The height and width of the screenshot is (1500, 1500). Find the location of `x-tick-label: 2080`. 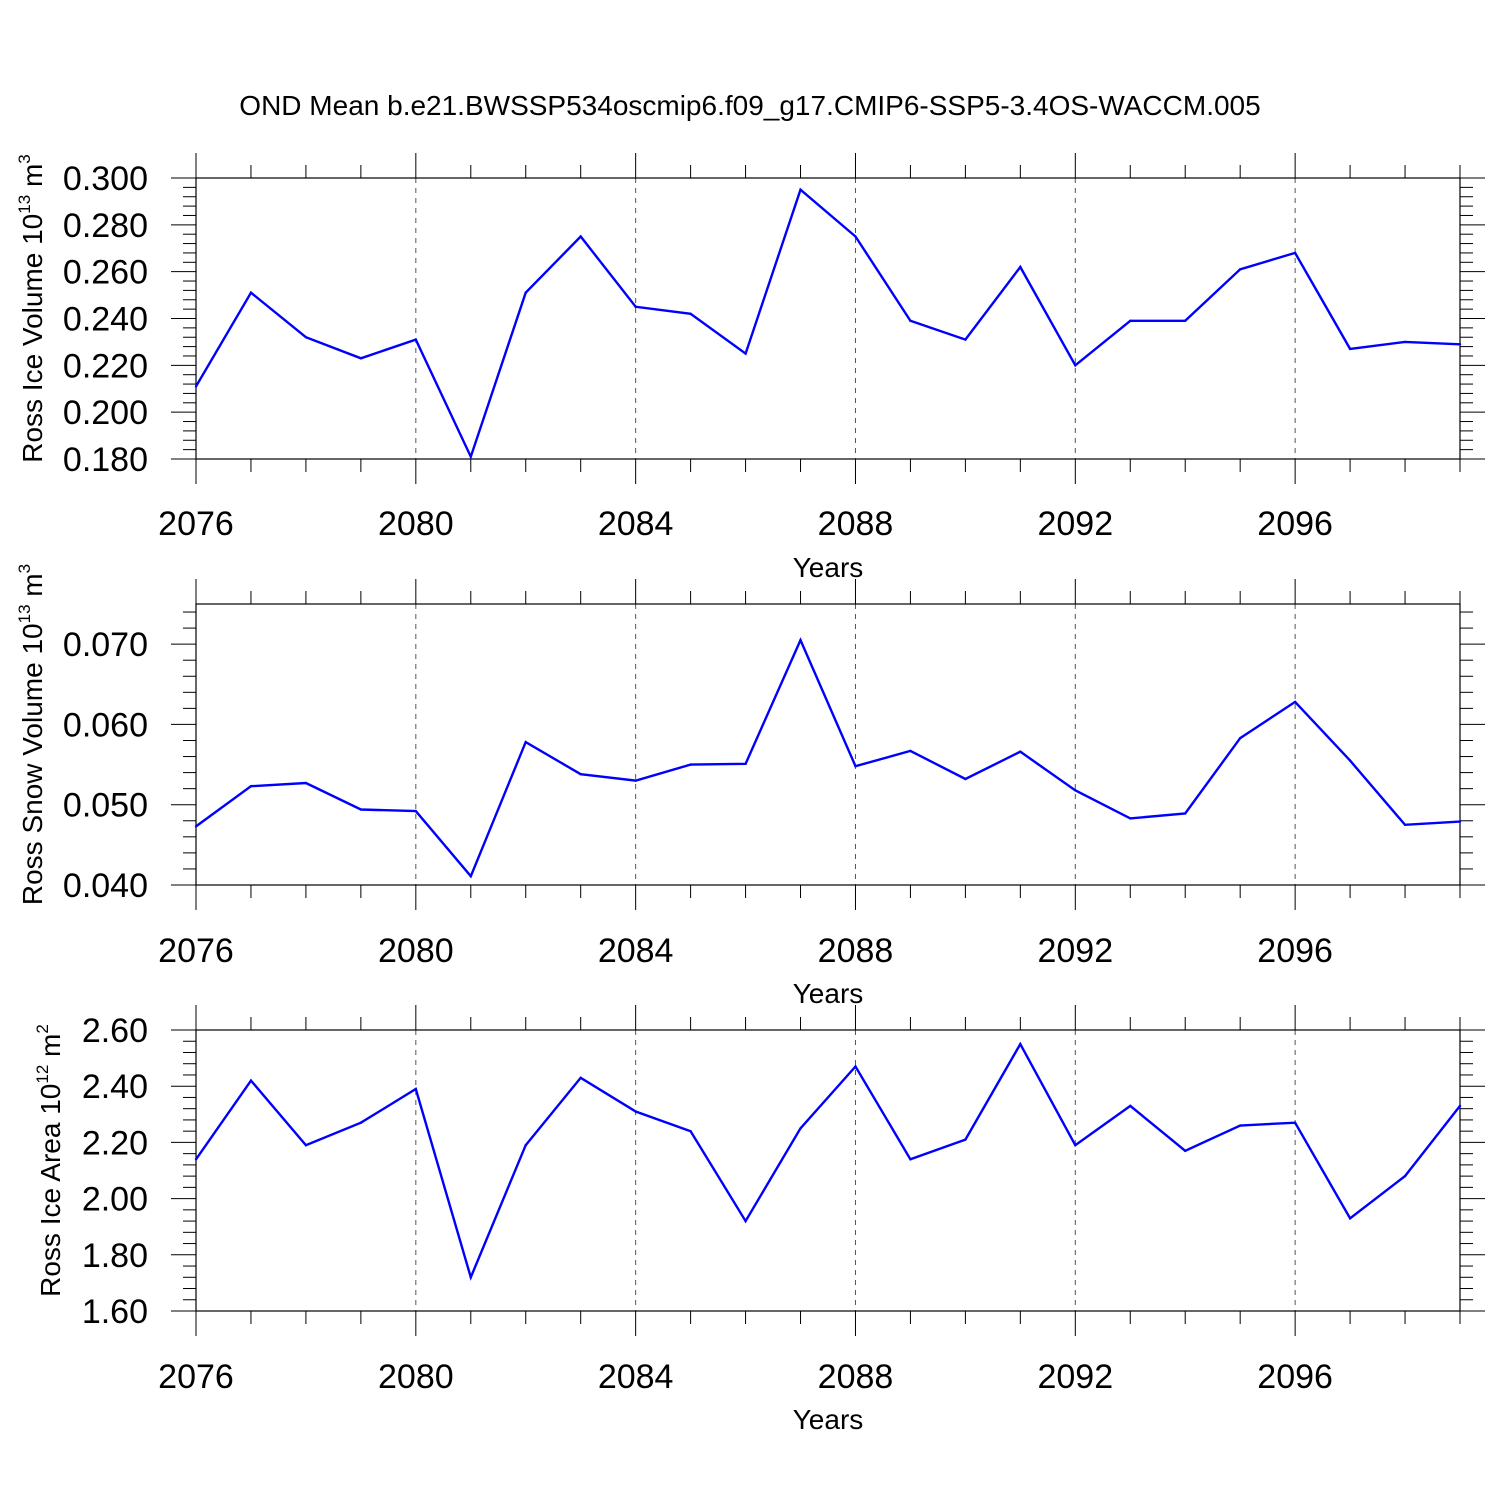

x-tick-label: 2080 is located at coordinates (416, 951).